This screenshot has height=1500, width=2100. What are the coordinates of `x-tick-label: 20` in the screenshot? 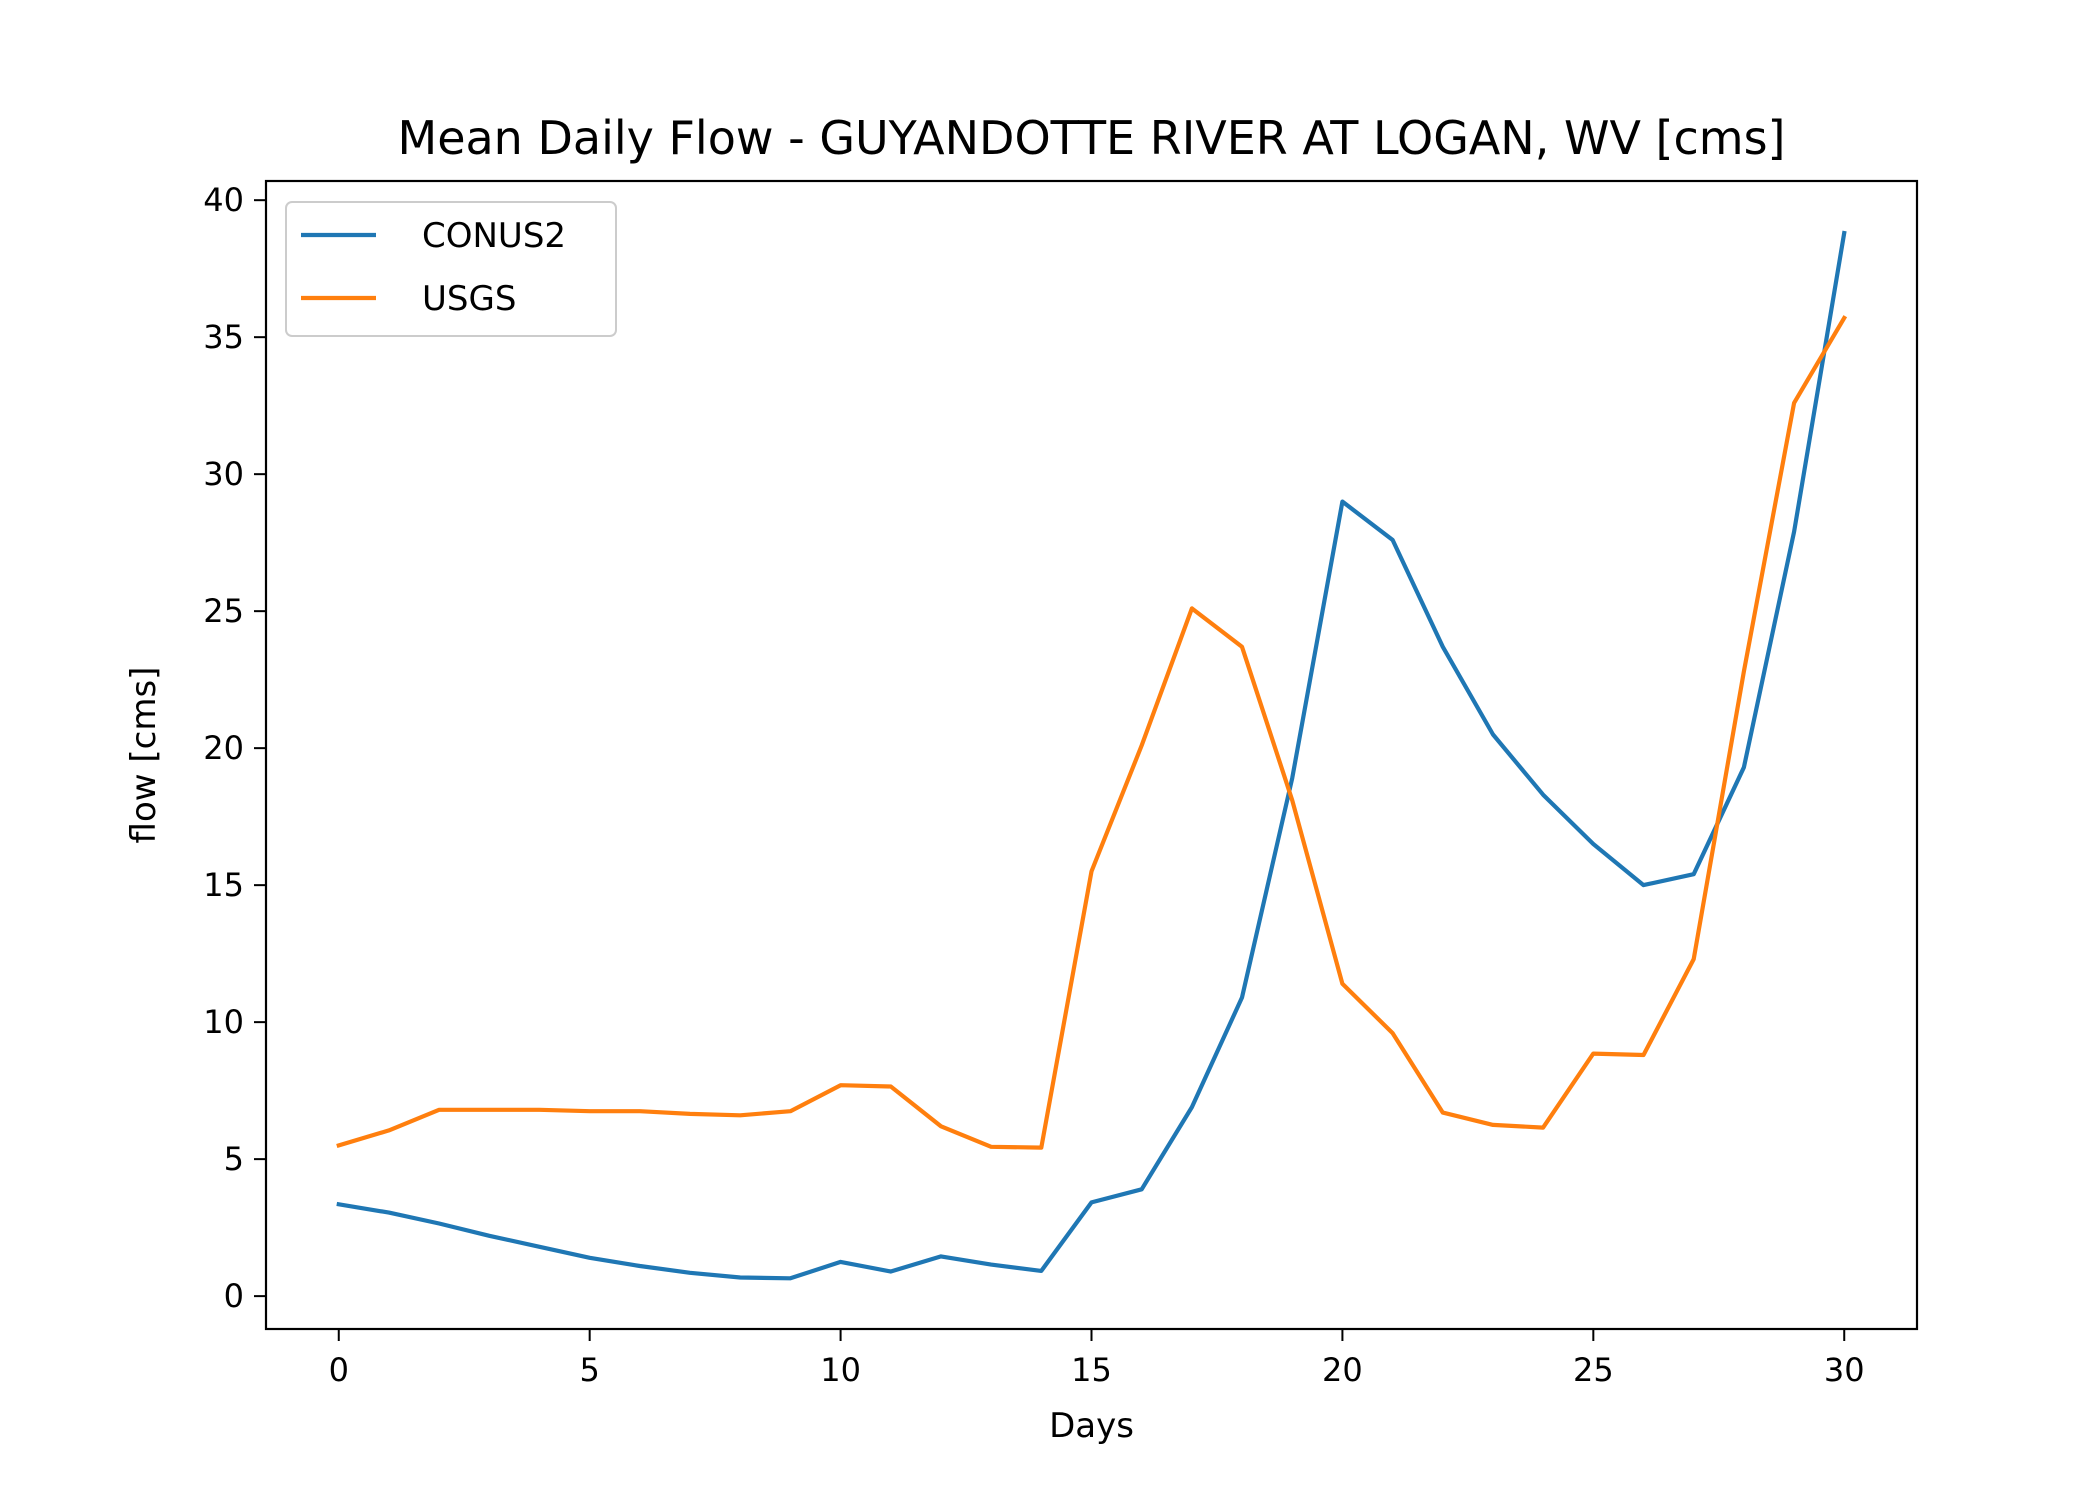 It's located at (1342, 1370).